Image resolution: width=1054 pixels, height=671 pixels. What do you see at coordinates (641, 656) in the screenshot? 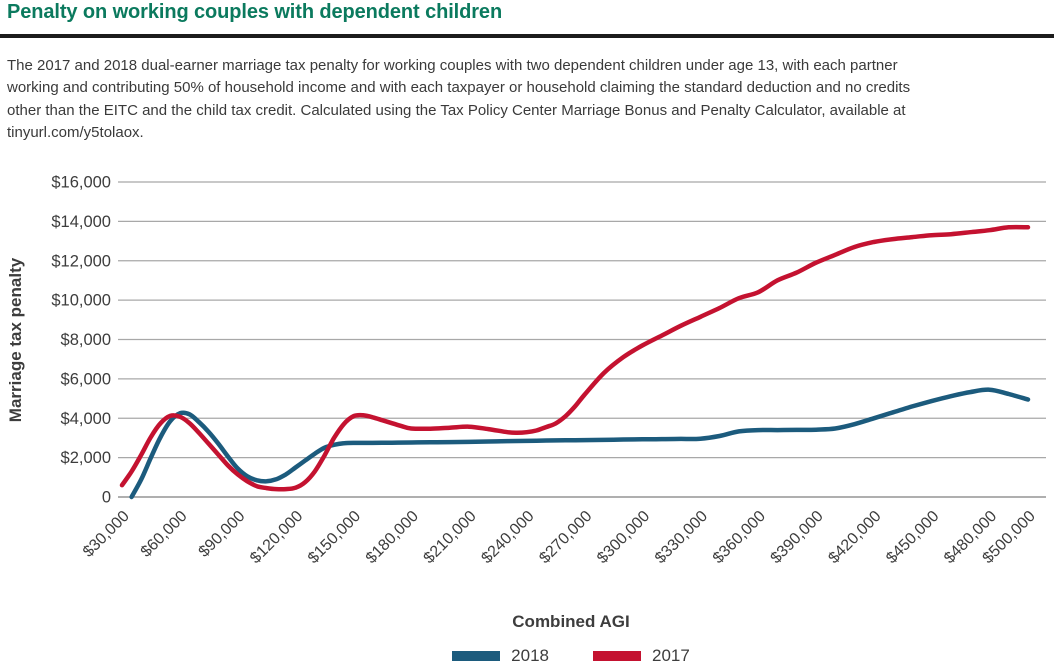
I see `legend-item-2017: 2017` at bounding box center [641, 656].